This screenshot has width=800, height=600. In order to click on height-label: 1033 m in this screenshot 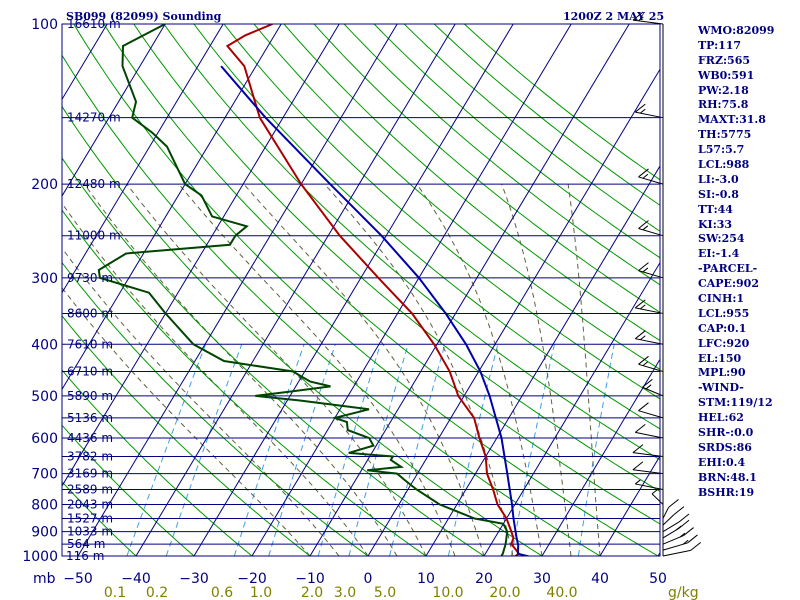, I will do `click(90, 532)`.